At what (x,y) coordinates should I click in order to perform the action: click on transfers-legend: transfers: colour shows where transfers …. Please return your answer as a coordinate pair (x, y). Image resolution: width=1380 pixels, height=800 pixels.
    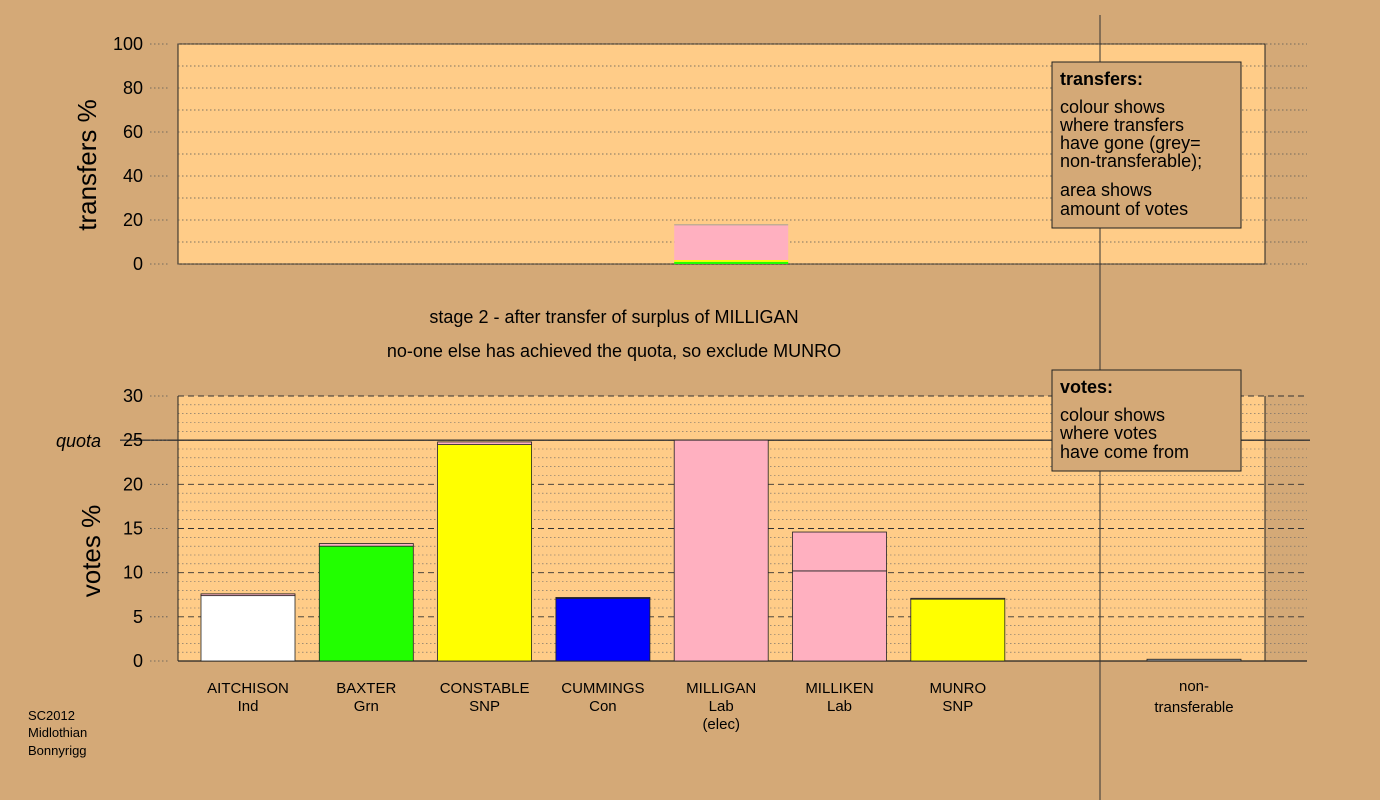
    Looking at the image, I should click on (1146, 145).